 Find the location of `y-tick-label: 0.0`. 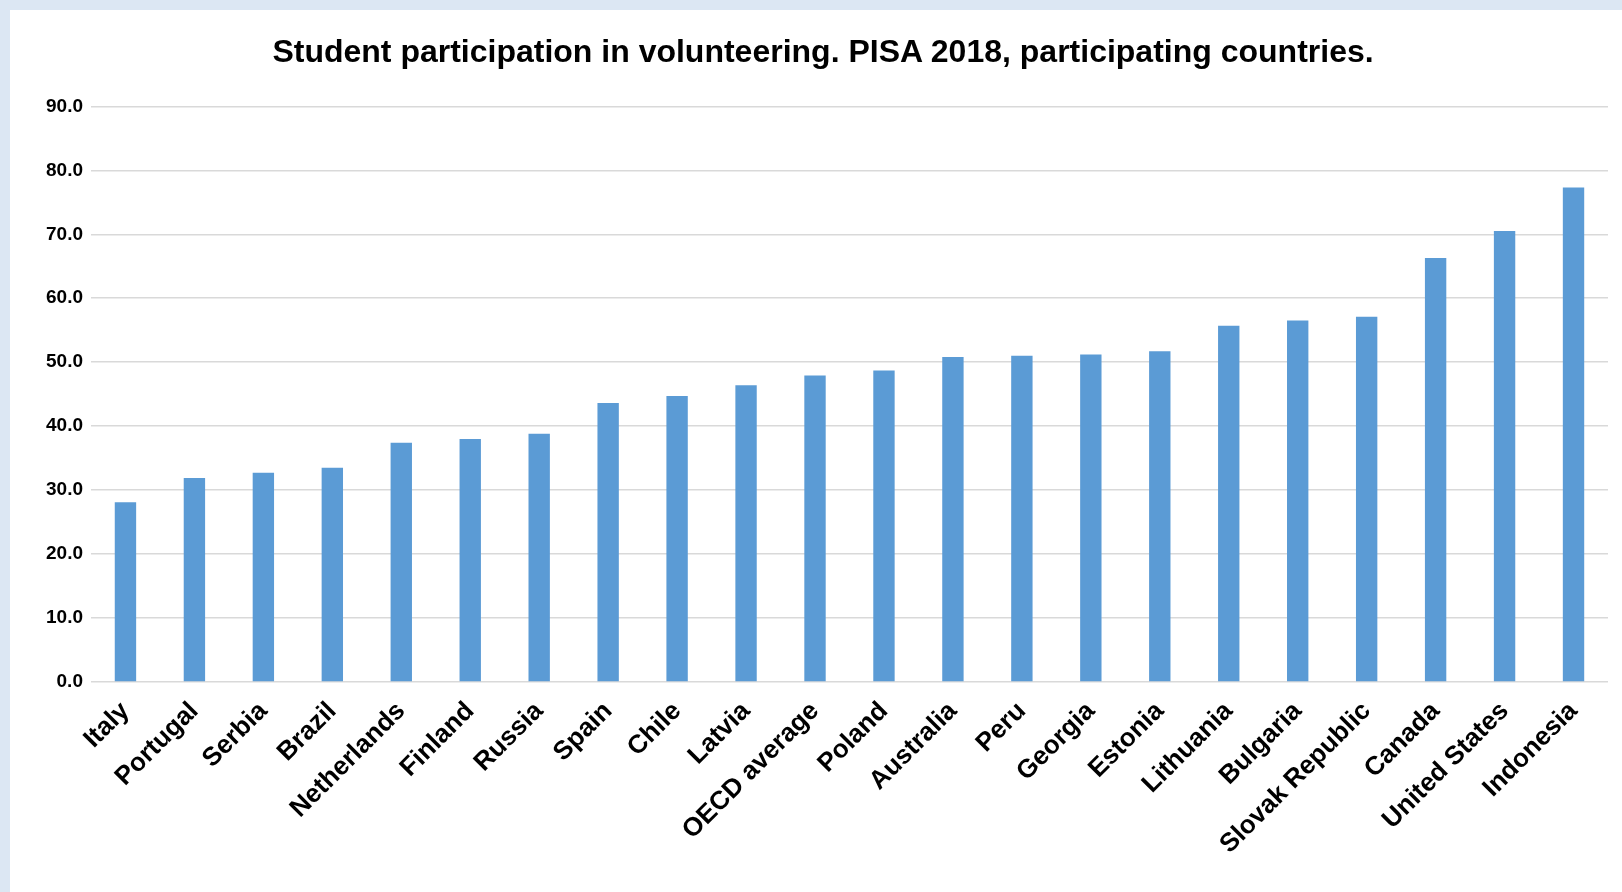

y-tick-label: 0.0 is located at coordinates (69, 681).